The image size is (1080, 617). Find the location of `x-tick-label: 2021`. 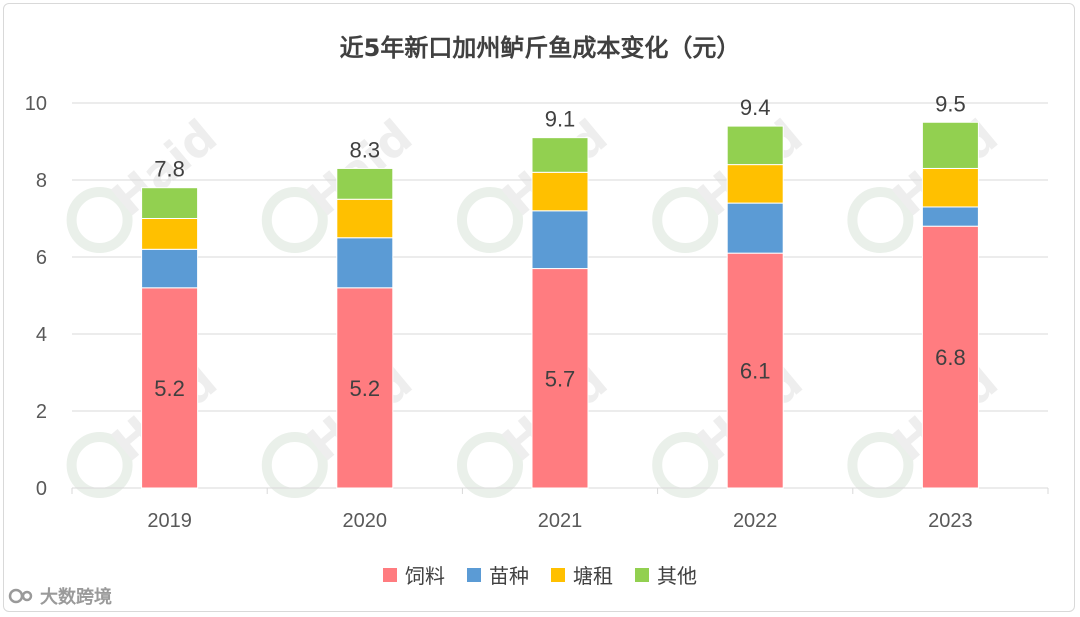

x-tick-label: 2021 is located at coordinates (560, 521).